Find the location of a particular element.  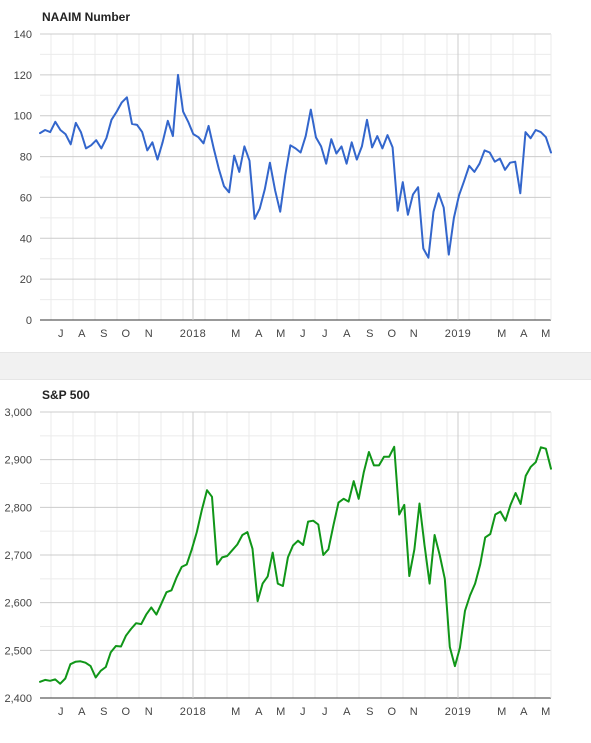

naaim-y-tick-label: 20 is located at coordinates (26, 280).